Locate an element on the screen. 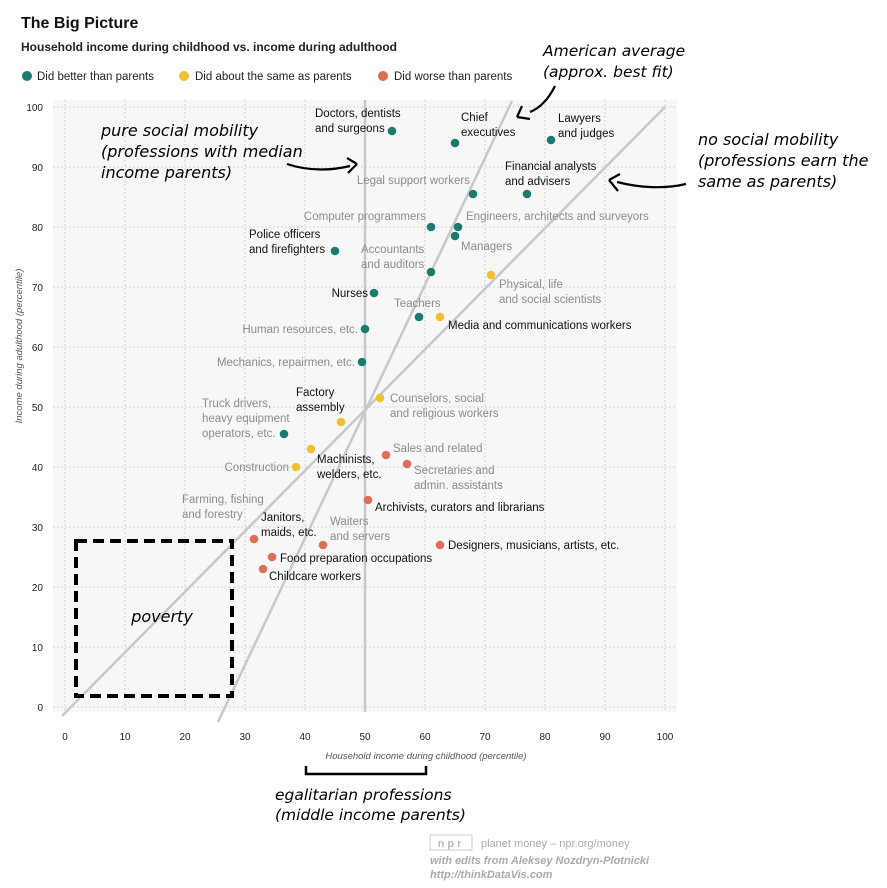 This screenshot has height=888, width=887. point-counselors-social-and-religious-workers is located at coordinates (380, 398).